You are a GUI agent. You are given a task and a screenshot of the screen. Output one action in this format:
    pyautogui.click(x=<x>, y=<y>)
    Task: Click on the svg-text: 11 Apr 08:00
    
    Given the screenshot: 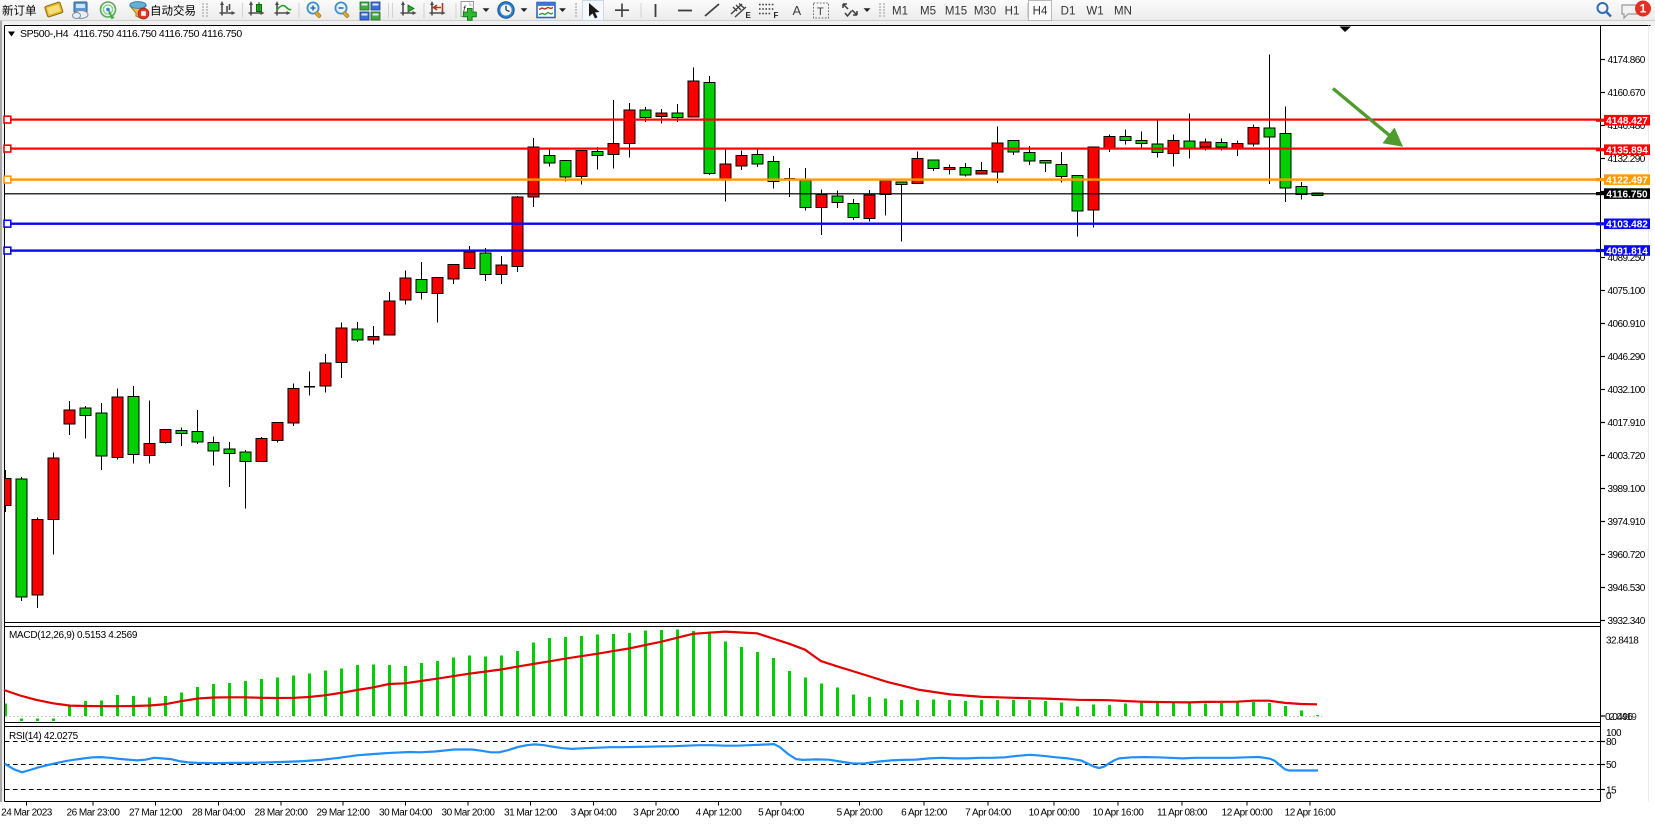 What is the action you would take?
    pyautogui.click(x=1182, y=813)
    